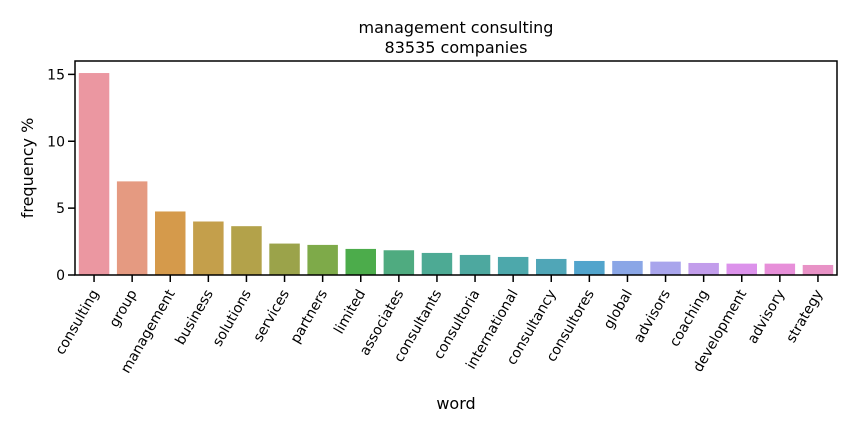  I want to click on y-tick-label: 15, so click(56, 75).